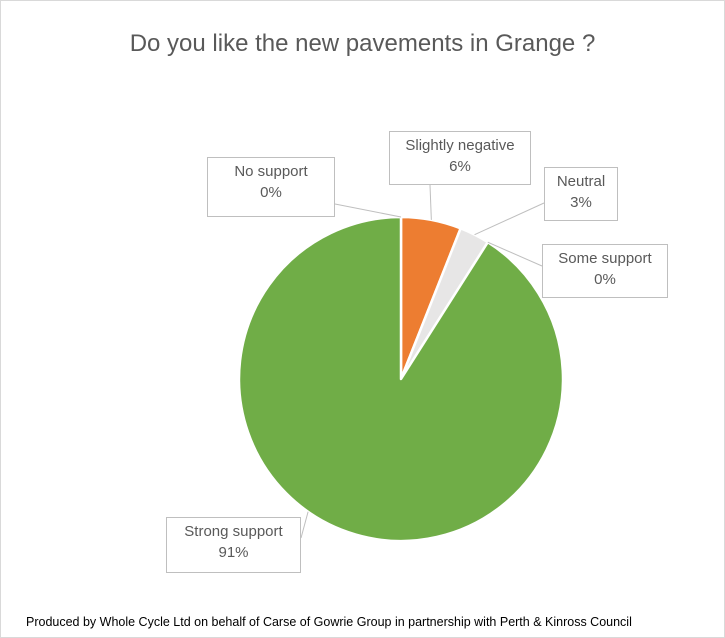  Describe the element at coordinates (271, 171) in the screenshot. I see `callout-label: No support` at that location.